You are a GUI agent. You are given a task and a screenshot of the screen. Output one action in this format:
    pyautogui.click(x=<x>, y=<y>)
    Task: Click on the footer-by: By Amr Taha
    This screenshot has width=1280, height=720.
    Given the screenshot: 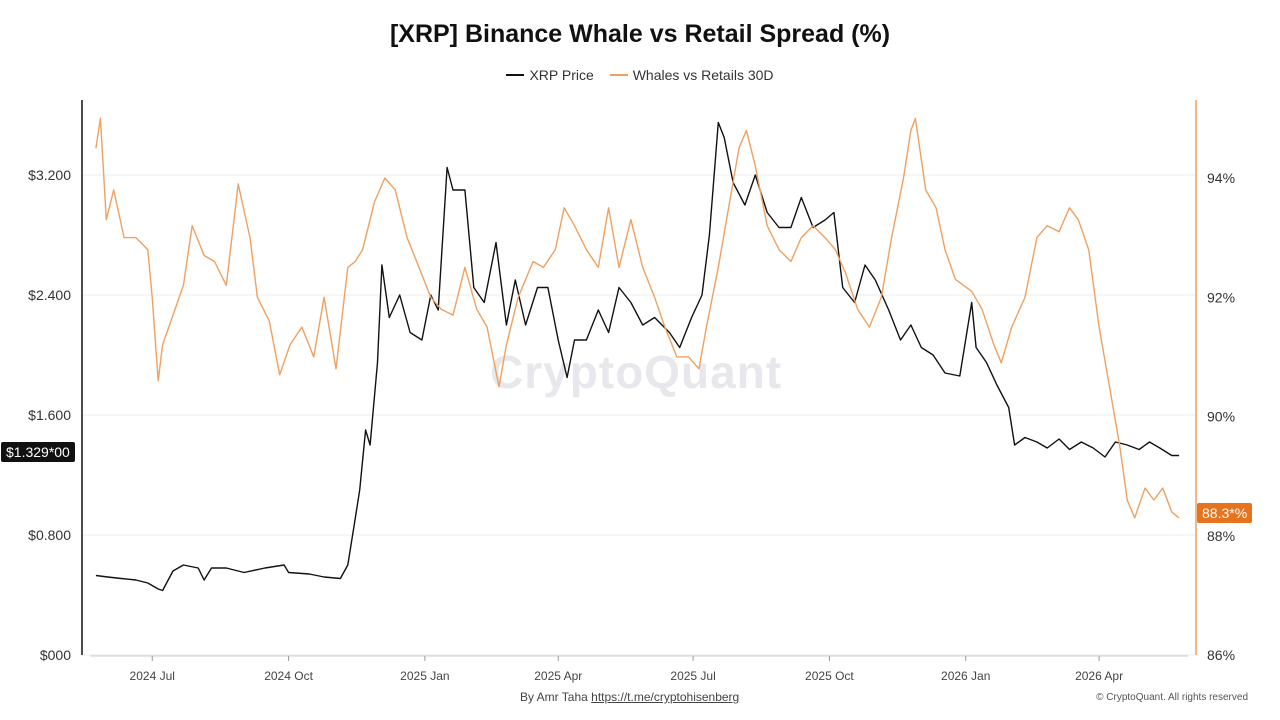 What is the action you would take?
    pyautogui.click(x=554, y=697)
    